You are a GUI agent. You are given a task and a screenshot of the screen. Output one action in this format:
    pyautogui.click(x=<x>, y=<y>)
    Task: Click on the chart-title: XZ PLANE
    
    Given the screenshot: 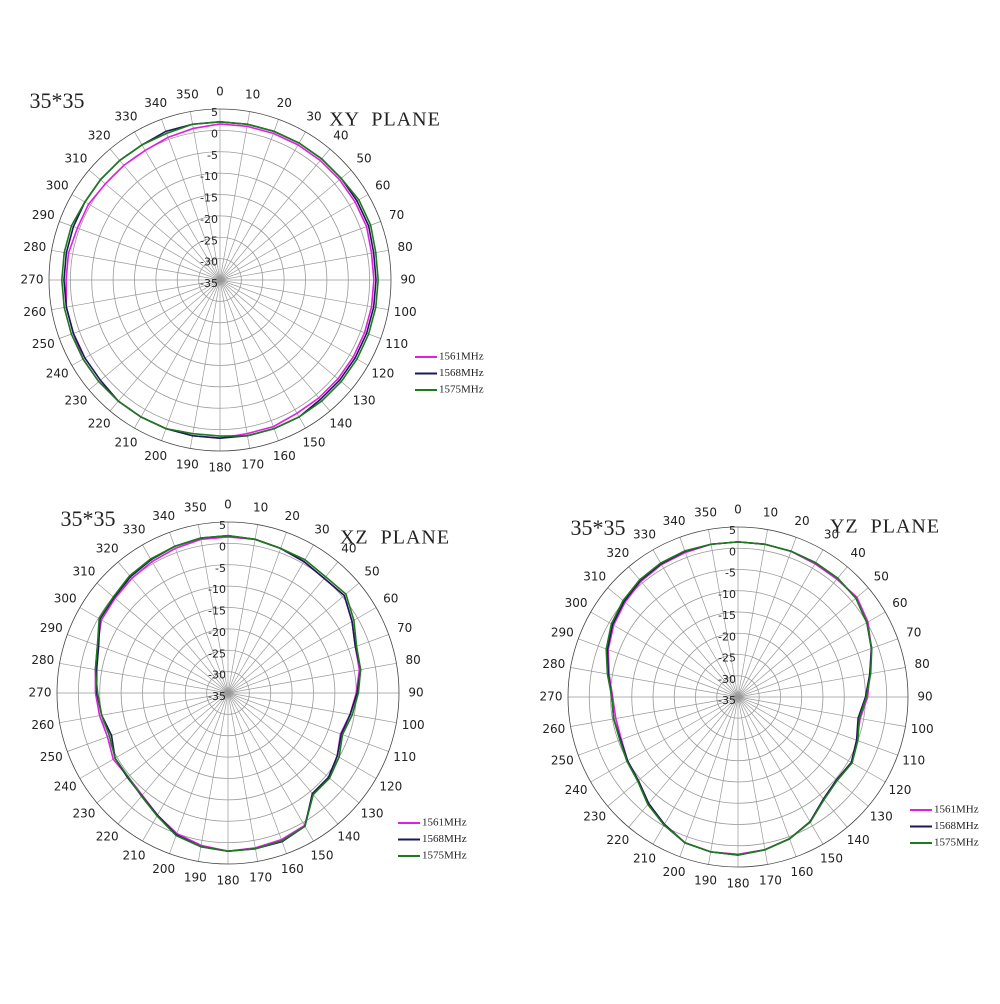 What is the action you would take?
    pyautogui.click(x=395, y=538)
    